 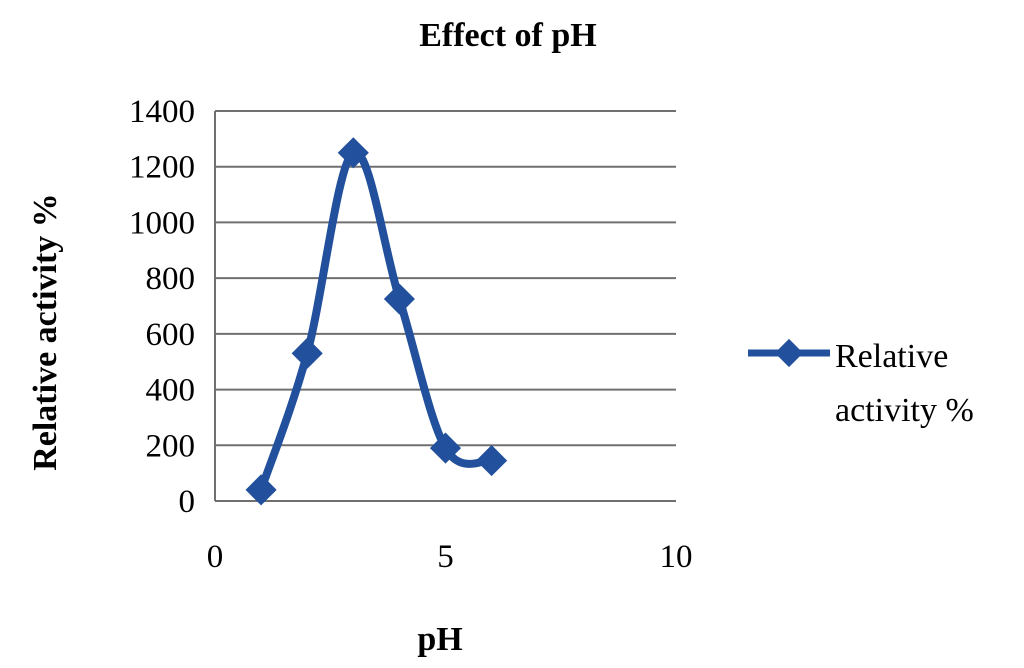 I want to click on y-tick-label: 600, so click(x=171, y=335).